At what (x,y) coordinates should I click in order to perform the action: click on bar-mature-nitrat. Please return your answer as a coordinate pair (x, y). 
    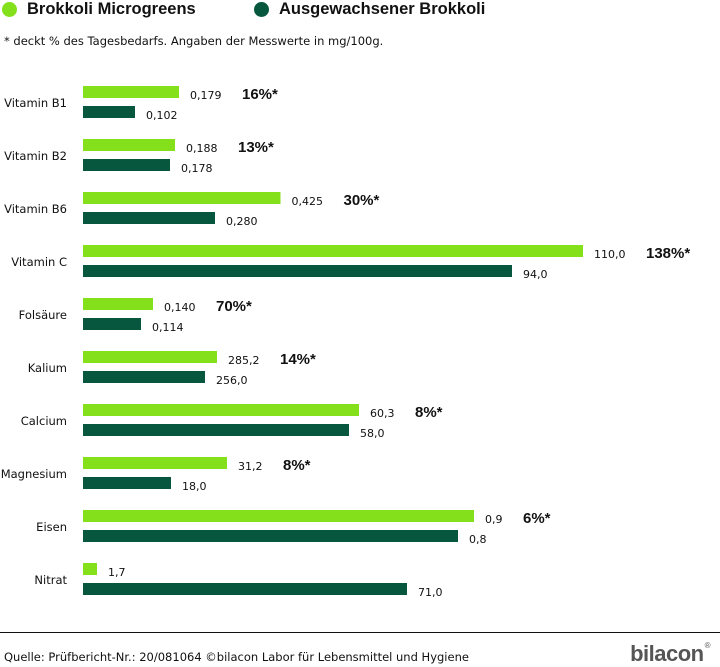
    Looking at the image, I should click on (245, 589).